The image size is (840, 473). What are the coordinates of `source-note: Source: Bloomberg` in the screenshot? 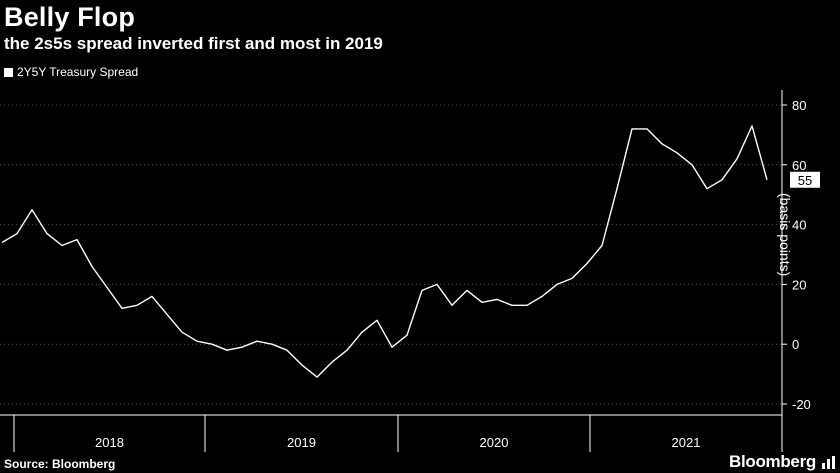 It's located at (60, 464).